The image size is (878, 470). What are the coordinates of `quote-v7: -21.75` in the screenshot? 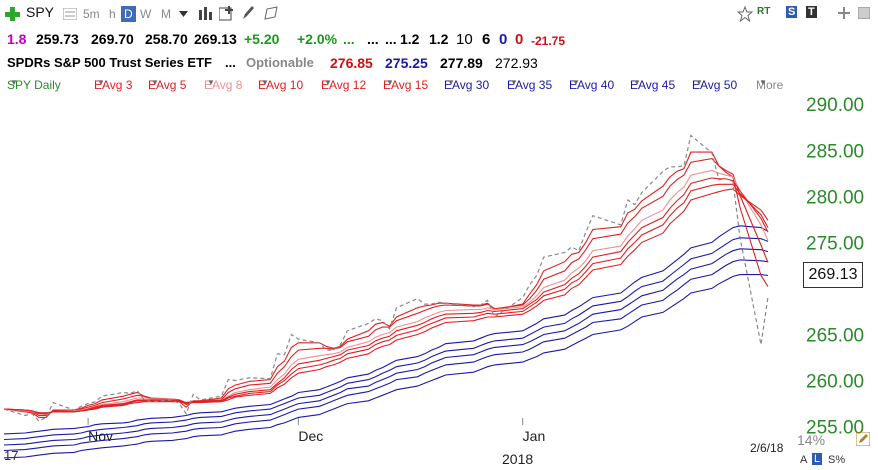 It's located at (548, 41).